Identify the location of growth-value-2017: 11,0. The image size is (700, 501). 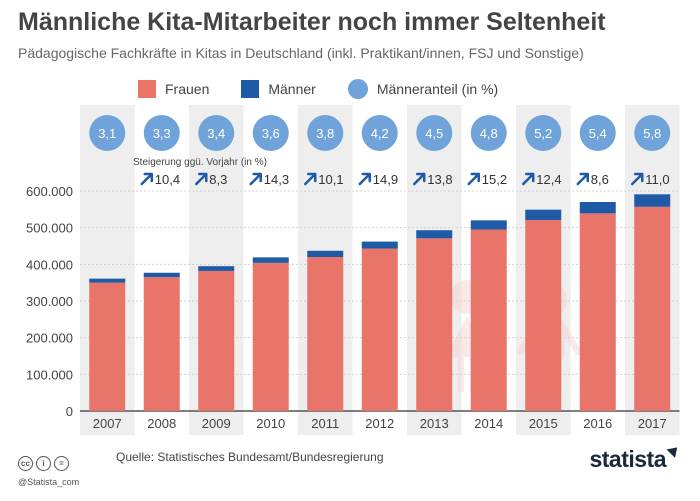
(657, 179).